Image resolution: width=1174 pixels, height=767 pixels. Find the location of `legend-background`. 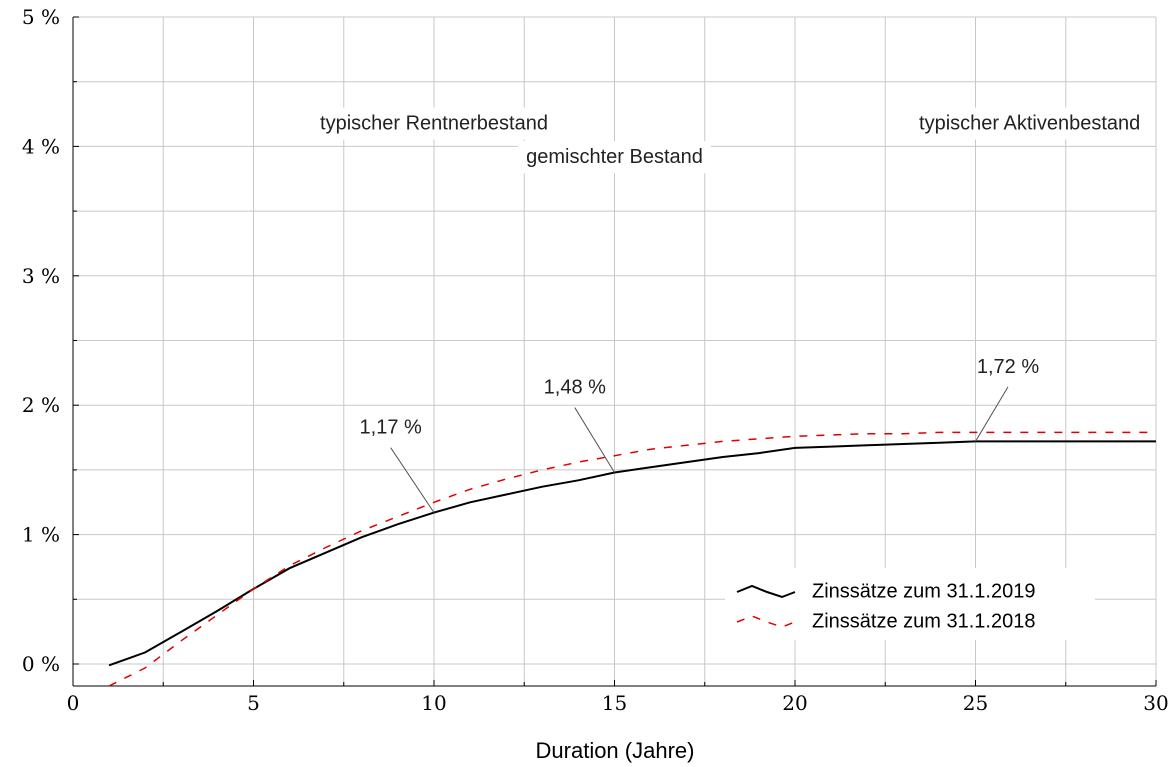

legend-background is located at coordinates (910, 604).